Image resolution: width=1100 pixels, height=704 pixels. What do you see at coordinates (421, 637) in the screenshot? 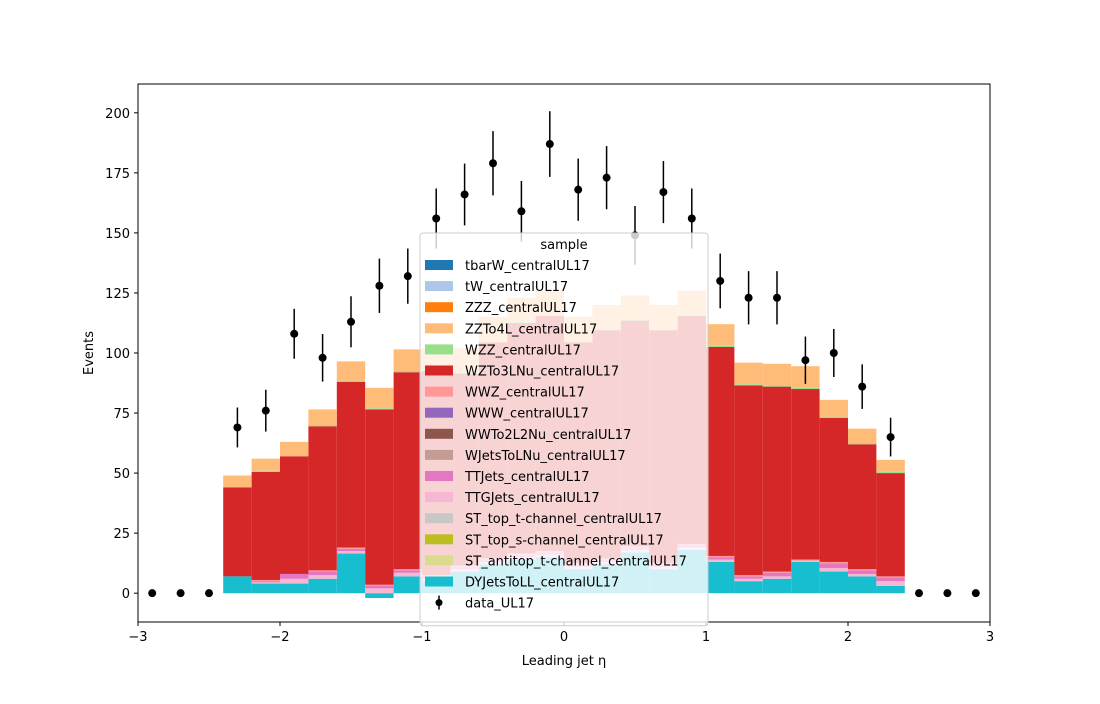
I see `x-tick-label-2: −1` at bounding box center [421, 637].